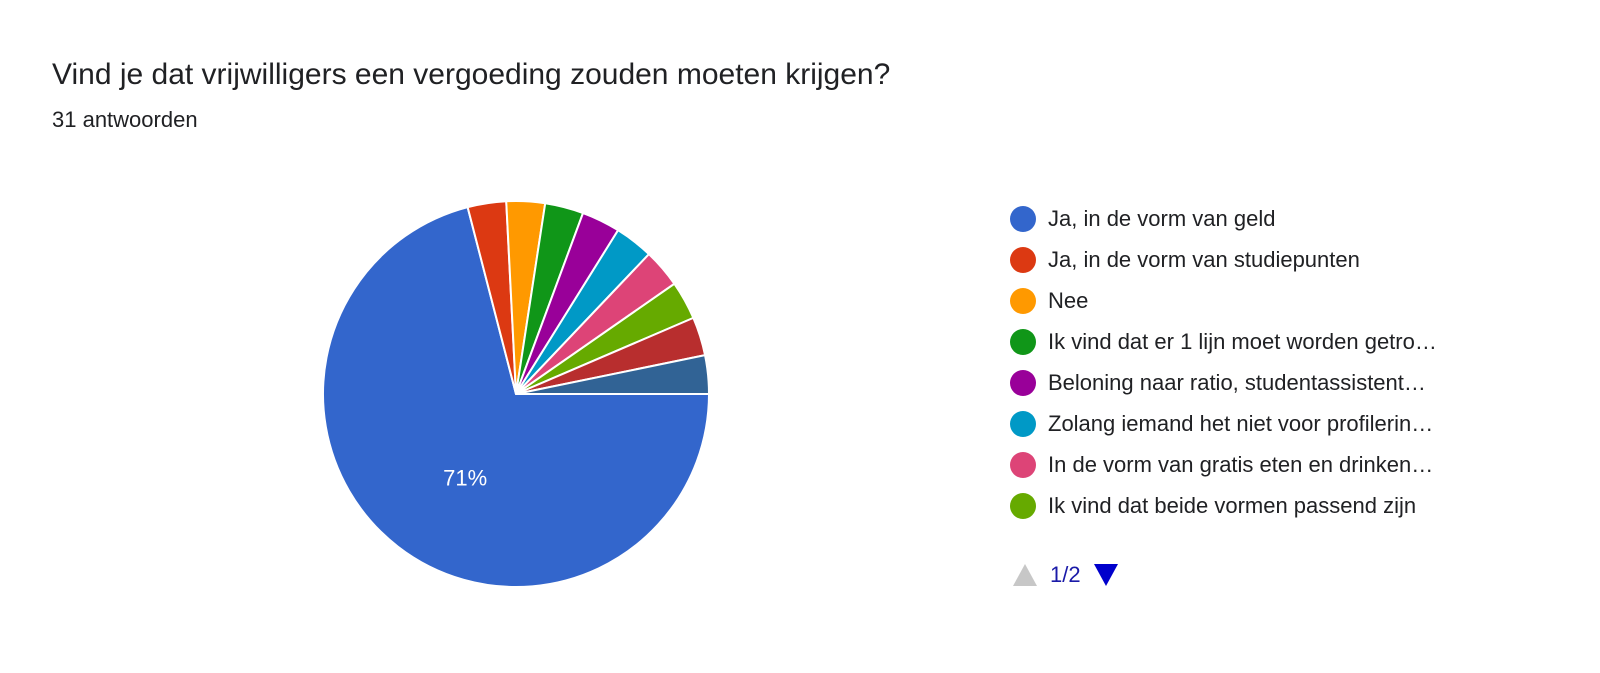 The height and width of the screenshot is (673, 1600). What do you see at coordinates (1162, 218) in the screenshot?
I see `legend-label: Ja, in de vorm van geld` at bounding box center [1162, 218].